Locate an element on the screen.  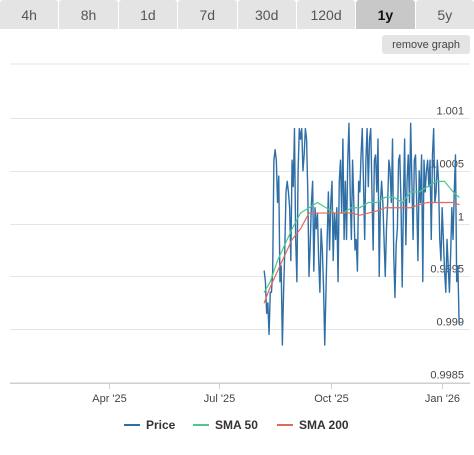
y-tick-label: 0.9995 is located at coordinates (447, 270).